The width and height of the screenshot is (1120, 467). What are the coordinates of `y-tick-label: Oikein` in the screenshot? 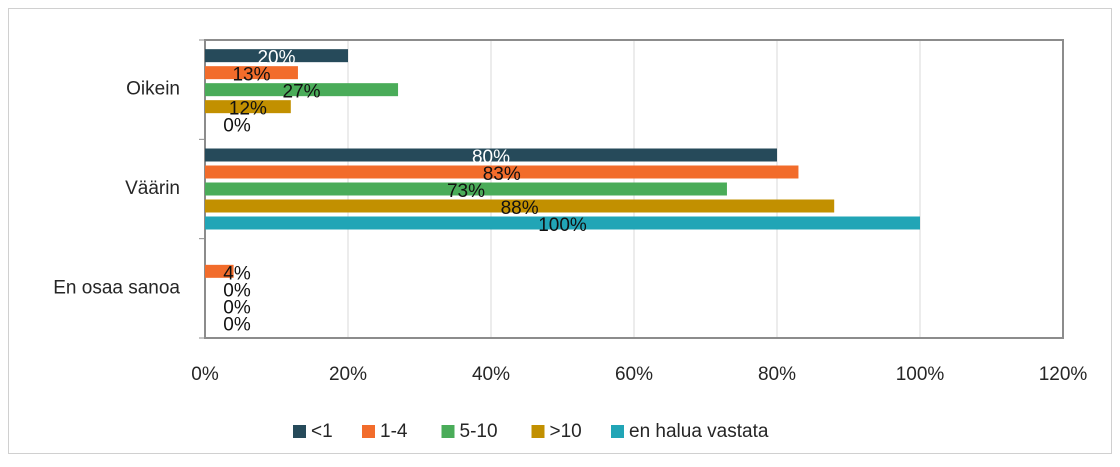 It's located at (153, 89).